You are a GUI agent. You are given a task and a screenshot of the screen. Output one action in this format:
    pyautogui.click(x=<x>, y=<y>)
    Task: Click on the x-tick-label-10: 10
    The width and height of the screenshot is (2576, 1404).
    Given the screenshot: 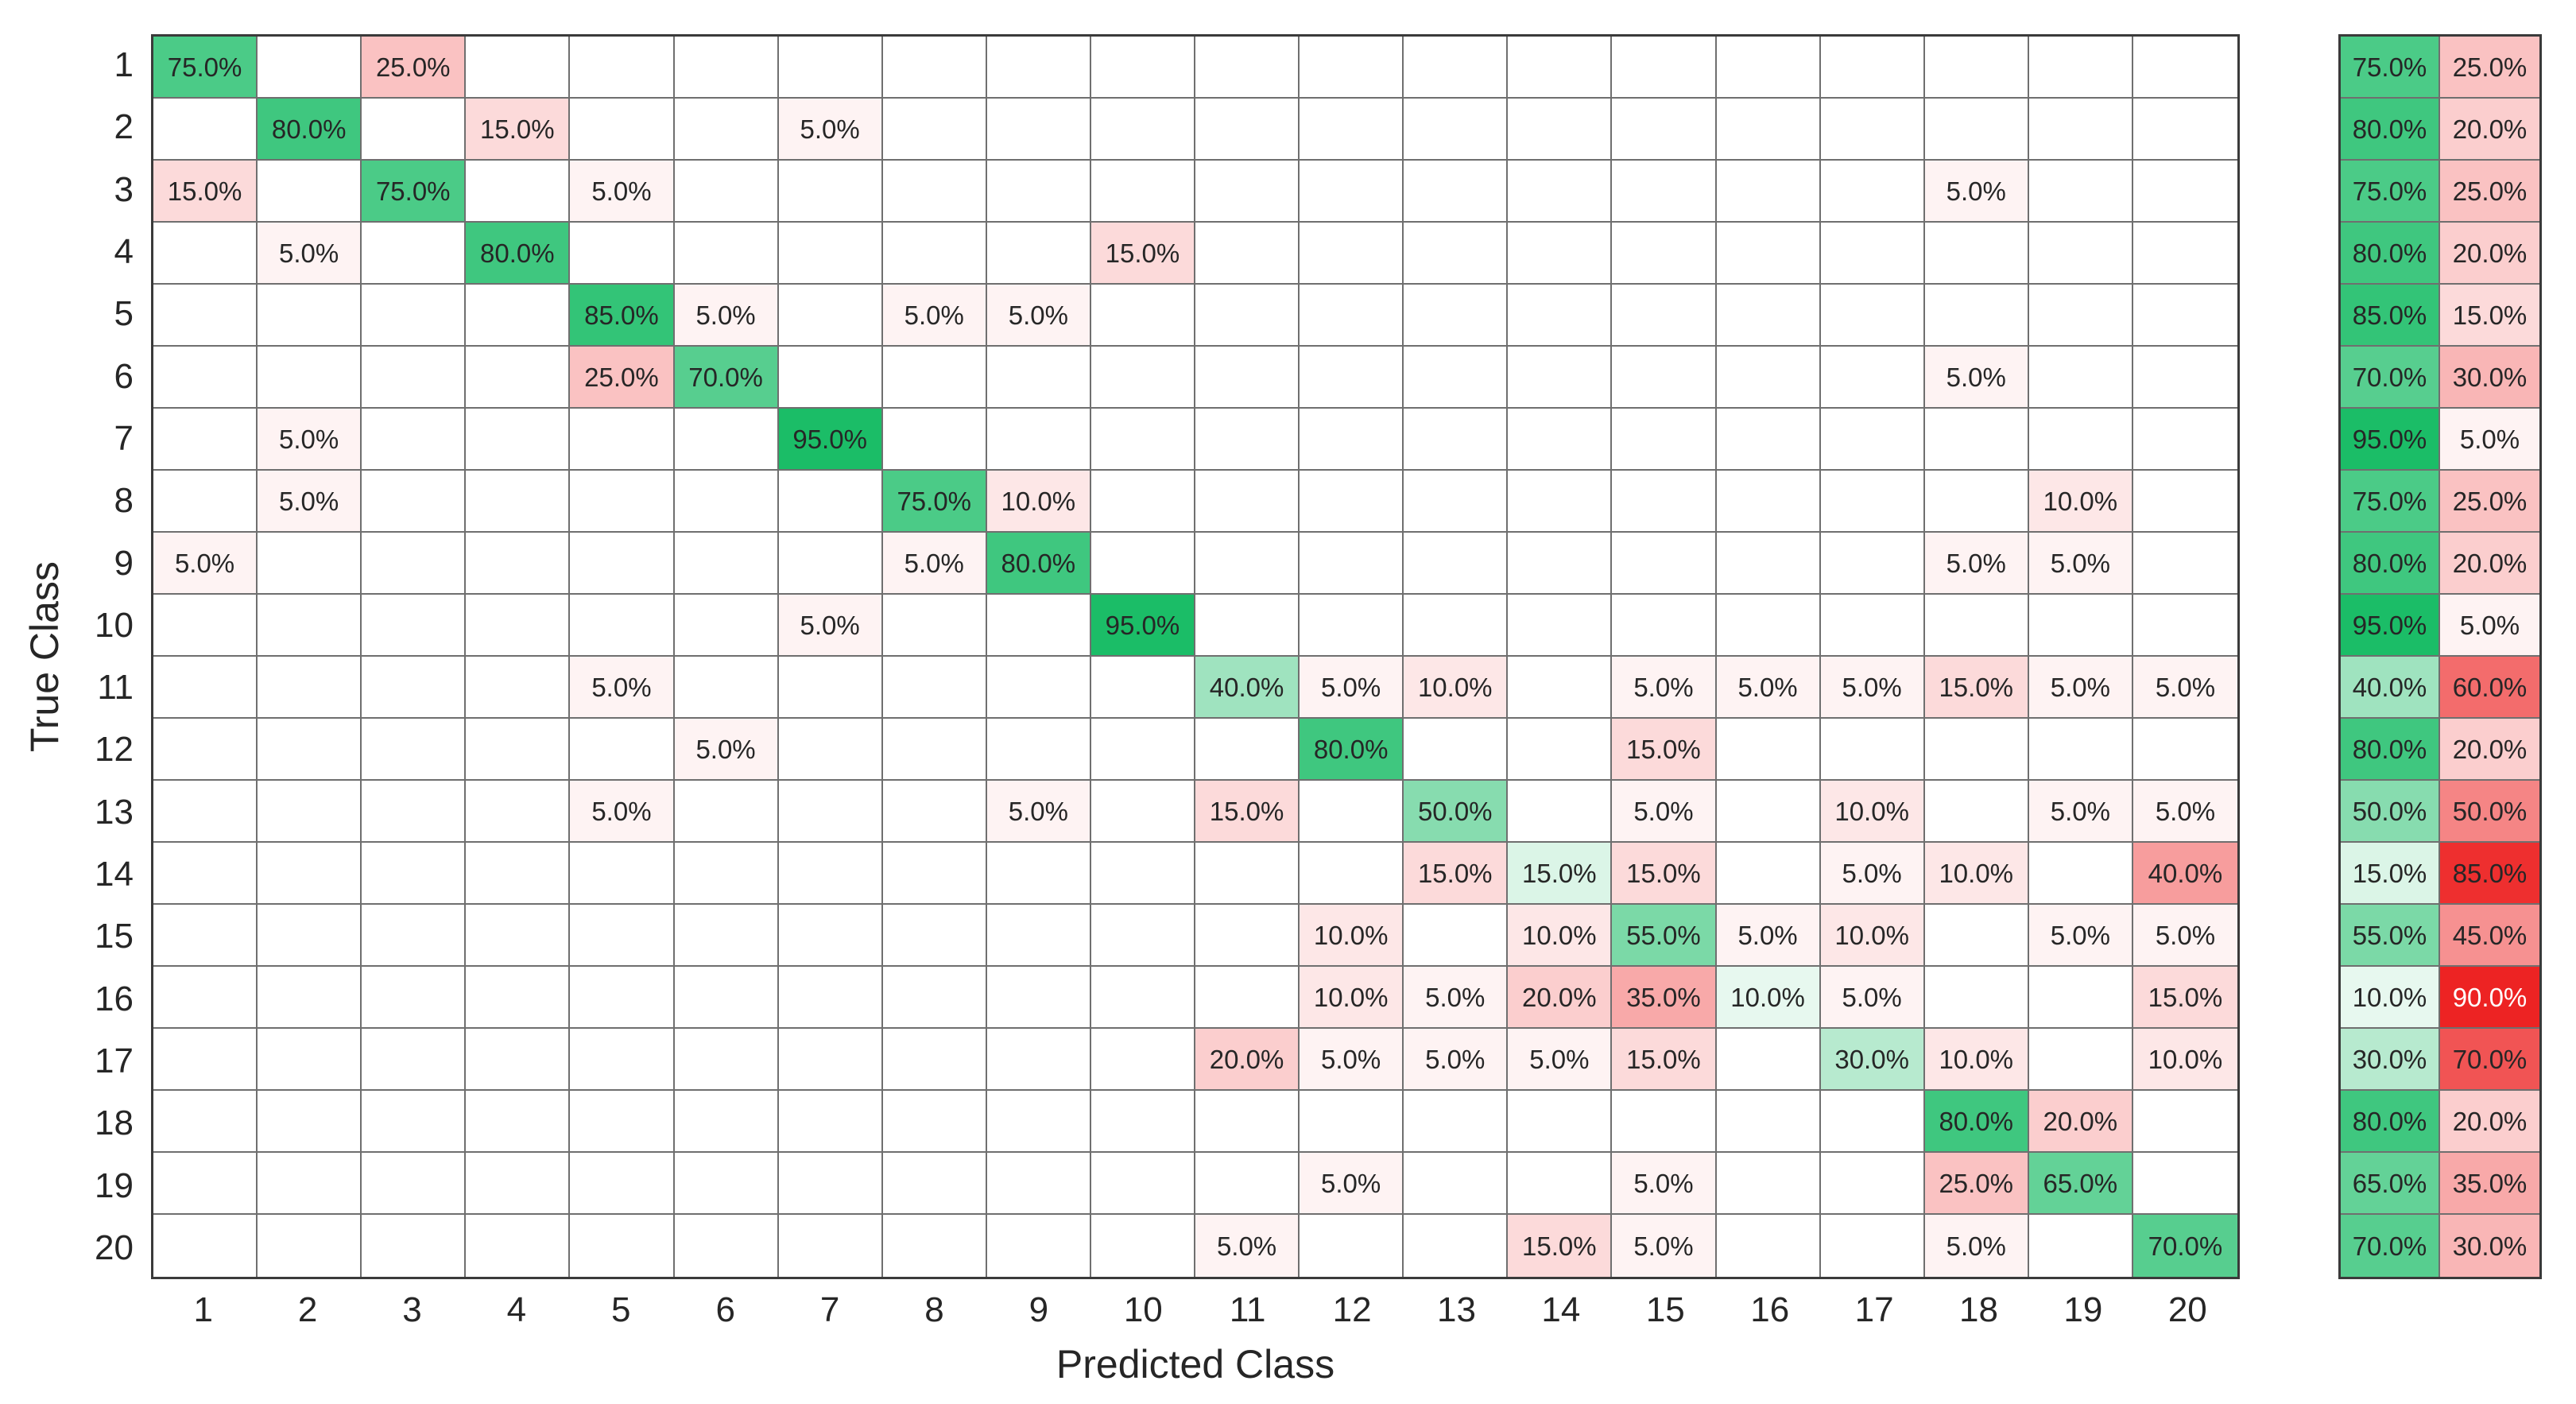 What is the action you would take?
    pyautogui.click(x=1143, y=1309)
    